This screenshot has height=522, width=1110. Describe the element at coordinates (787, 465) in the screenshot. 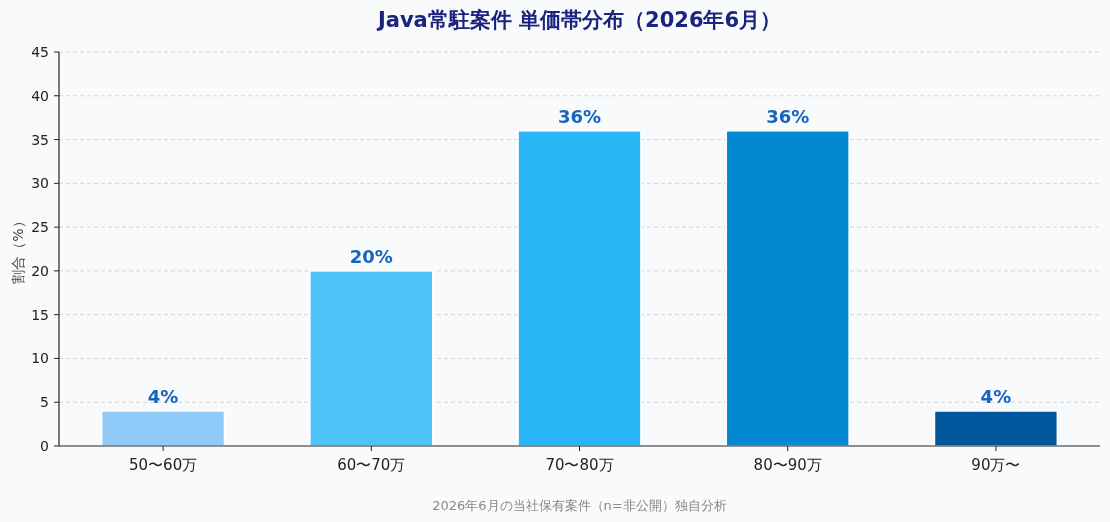

I see `x-tick-label: 80〜90万` at that location.